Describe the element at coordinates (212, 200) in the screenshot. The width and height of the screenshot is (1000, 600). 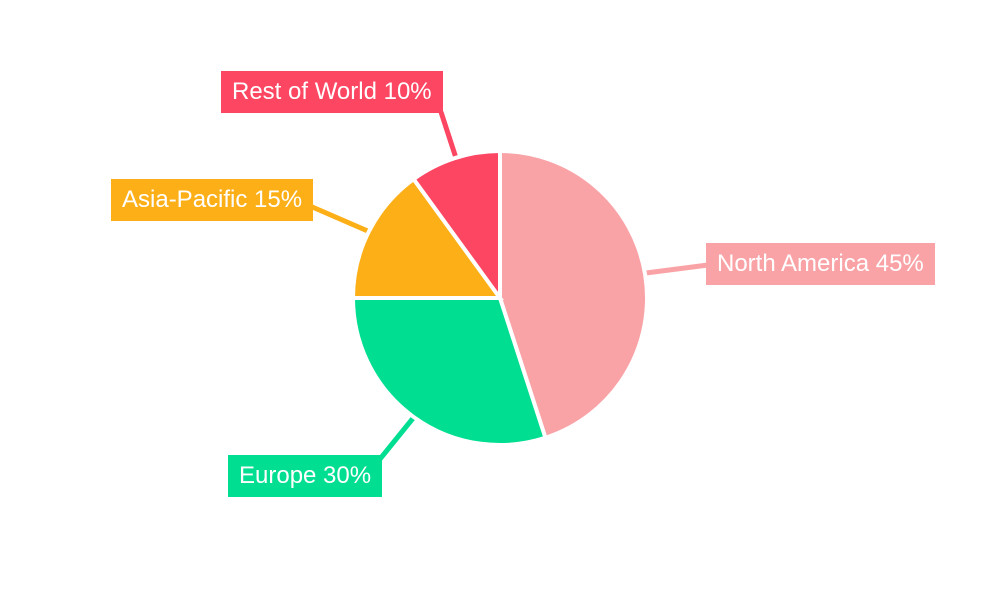
I see `pie-label-asia-pacific: Asia-Pacific 15%` at that location.